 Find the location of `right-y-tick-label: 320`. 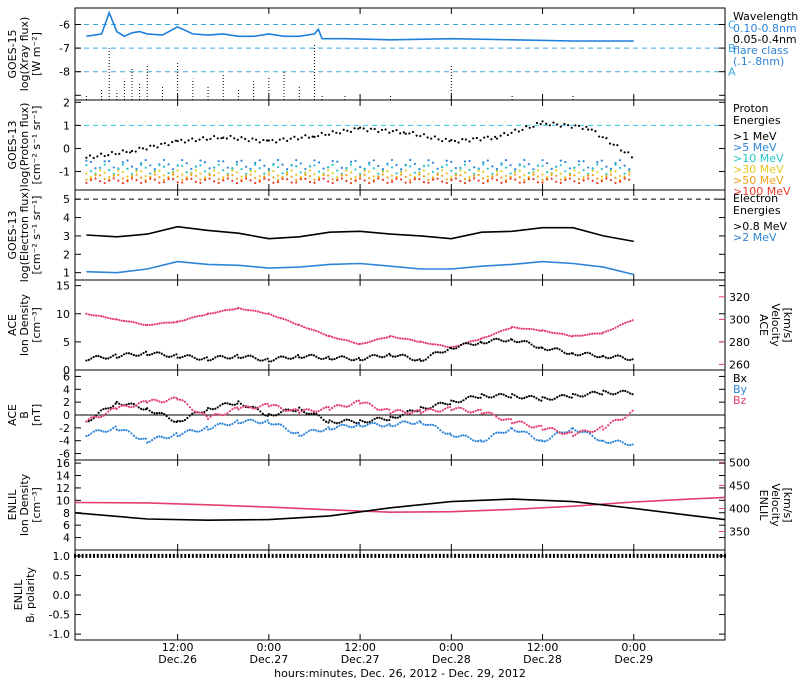

right-y-tick-label: 320 is located at coordinates (739, 297).